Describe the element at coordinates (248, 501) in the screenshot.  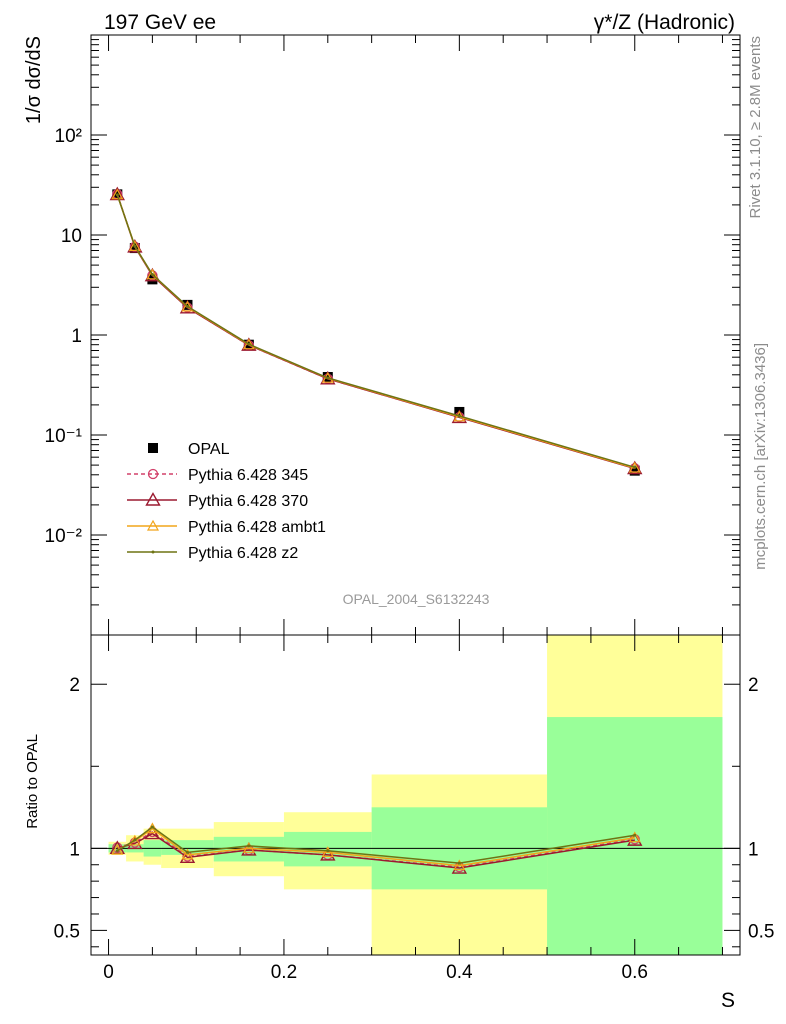
I see `legend-label: Pythia 6.428 370` at that location.